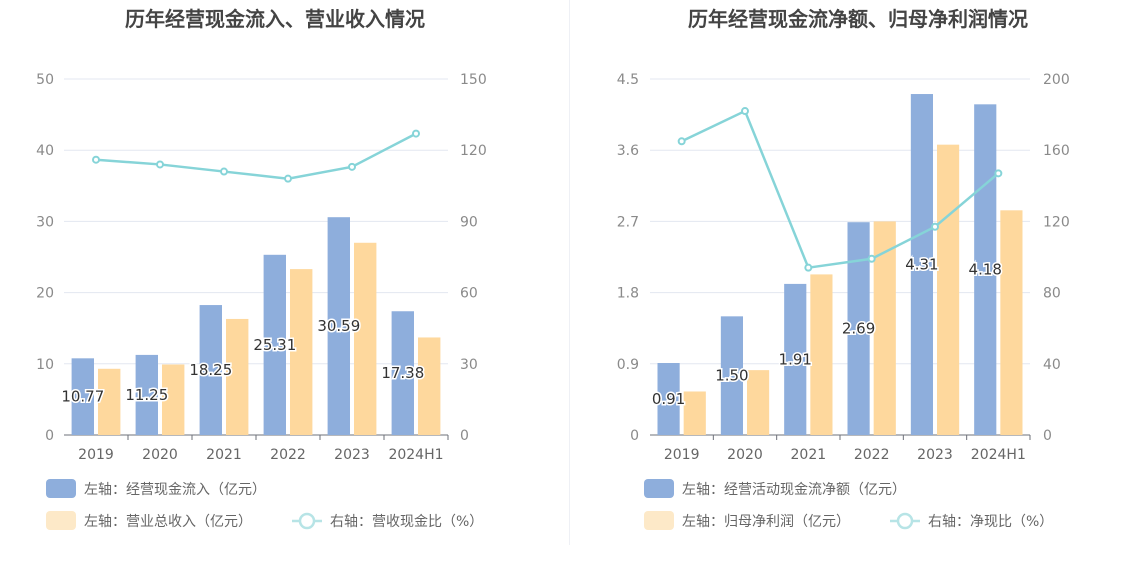 The width and height of the screenshot is (1134, 582). I want to click on y-left-tick-label: 10, so click(45, 365).